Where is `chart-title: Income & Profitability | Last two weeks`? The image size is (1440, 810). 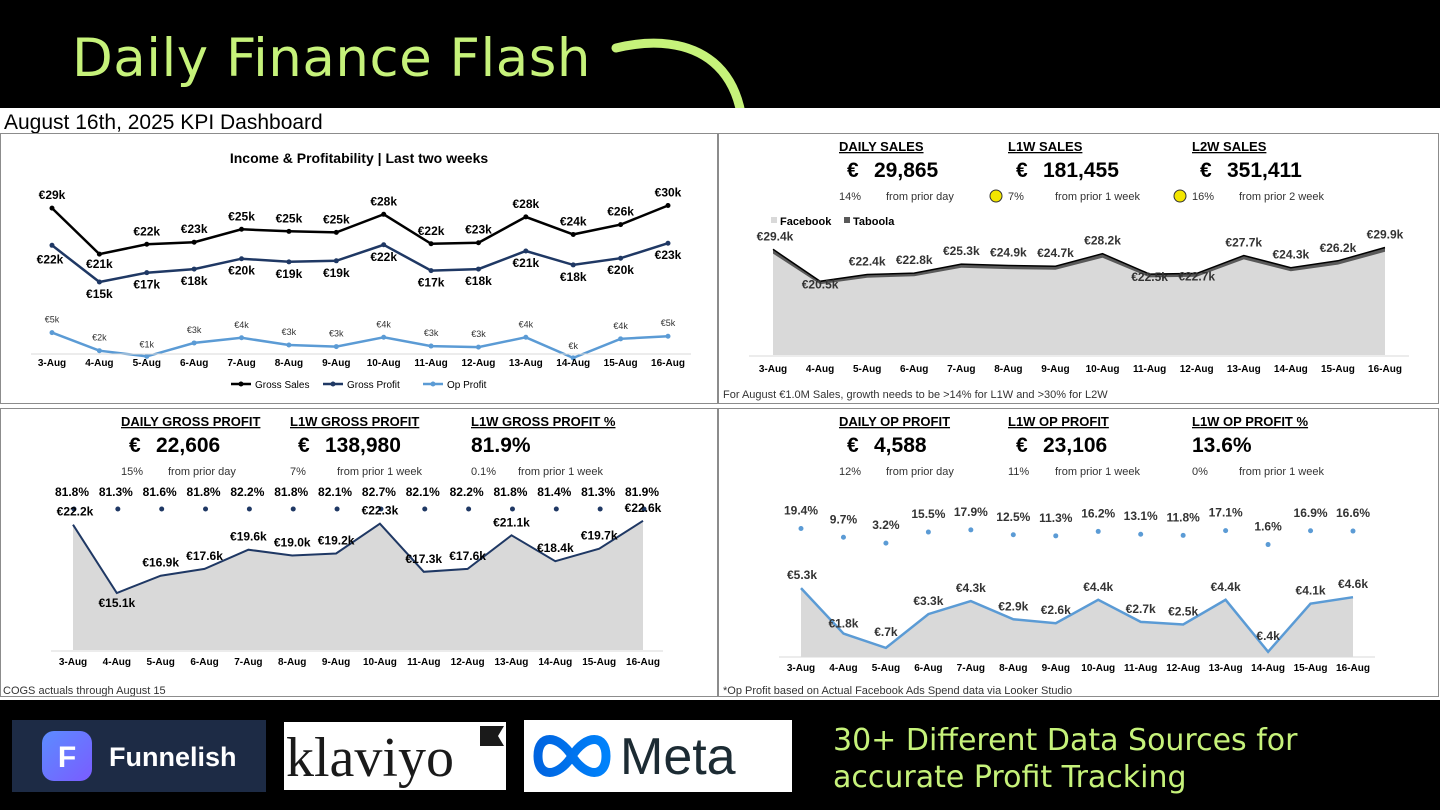 chart-title: Income & Profitability | Last two weeks is located at coordinates (359, 158).